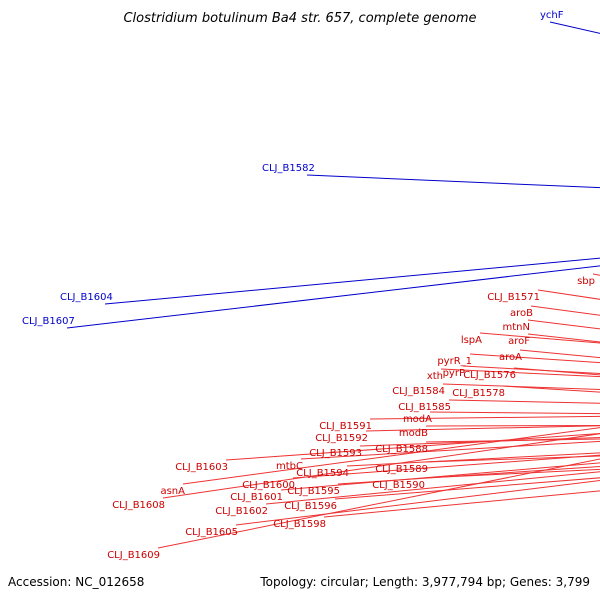  What do you see at coordinates (510, 357) in the screenshot?
I see `red-gene-label: aroA` at bounding box center [510, 357].